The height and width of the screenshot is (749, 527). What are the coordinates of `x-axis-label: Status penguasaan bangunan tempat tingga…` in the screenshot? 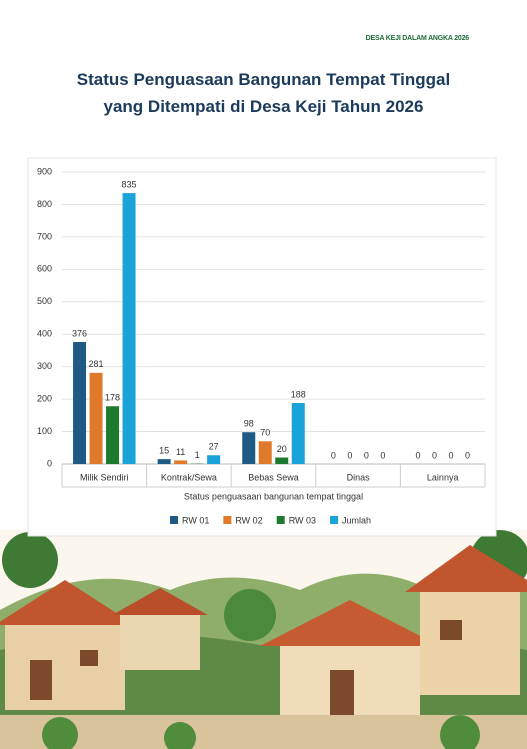 It's located at (273, 496).